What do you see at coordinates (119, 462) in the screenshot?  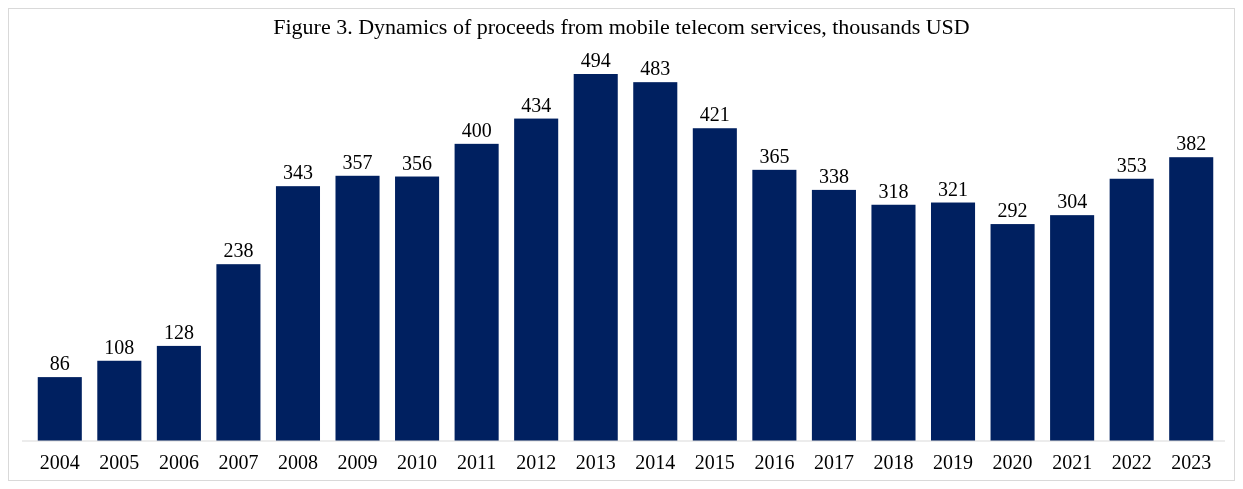 I see `x-tick-label: 2005` at bounding box center [119, 462].